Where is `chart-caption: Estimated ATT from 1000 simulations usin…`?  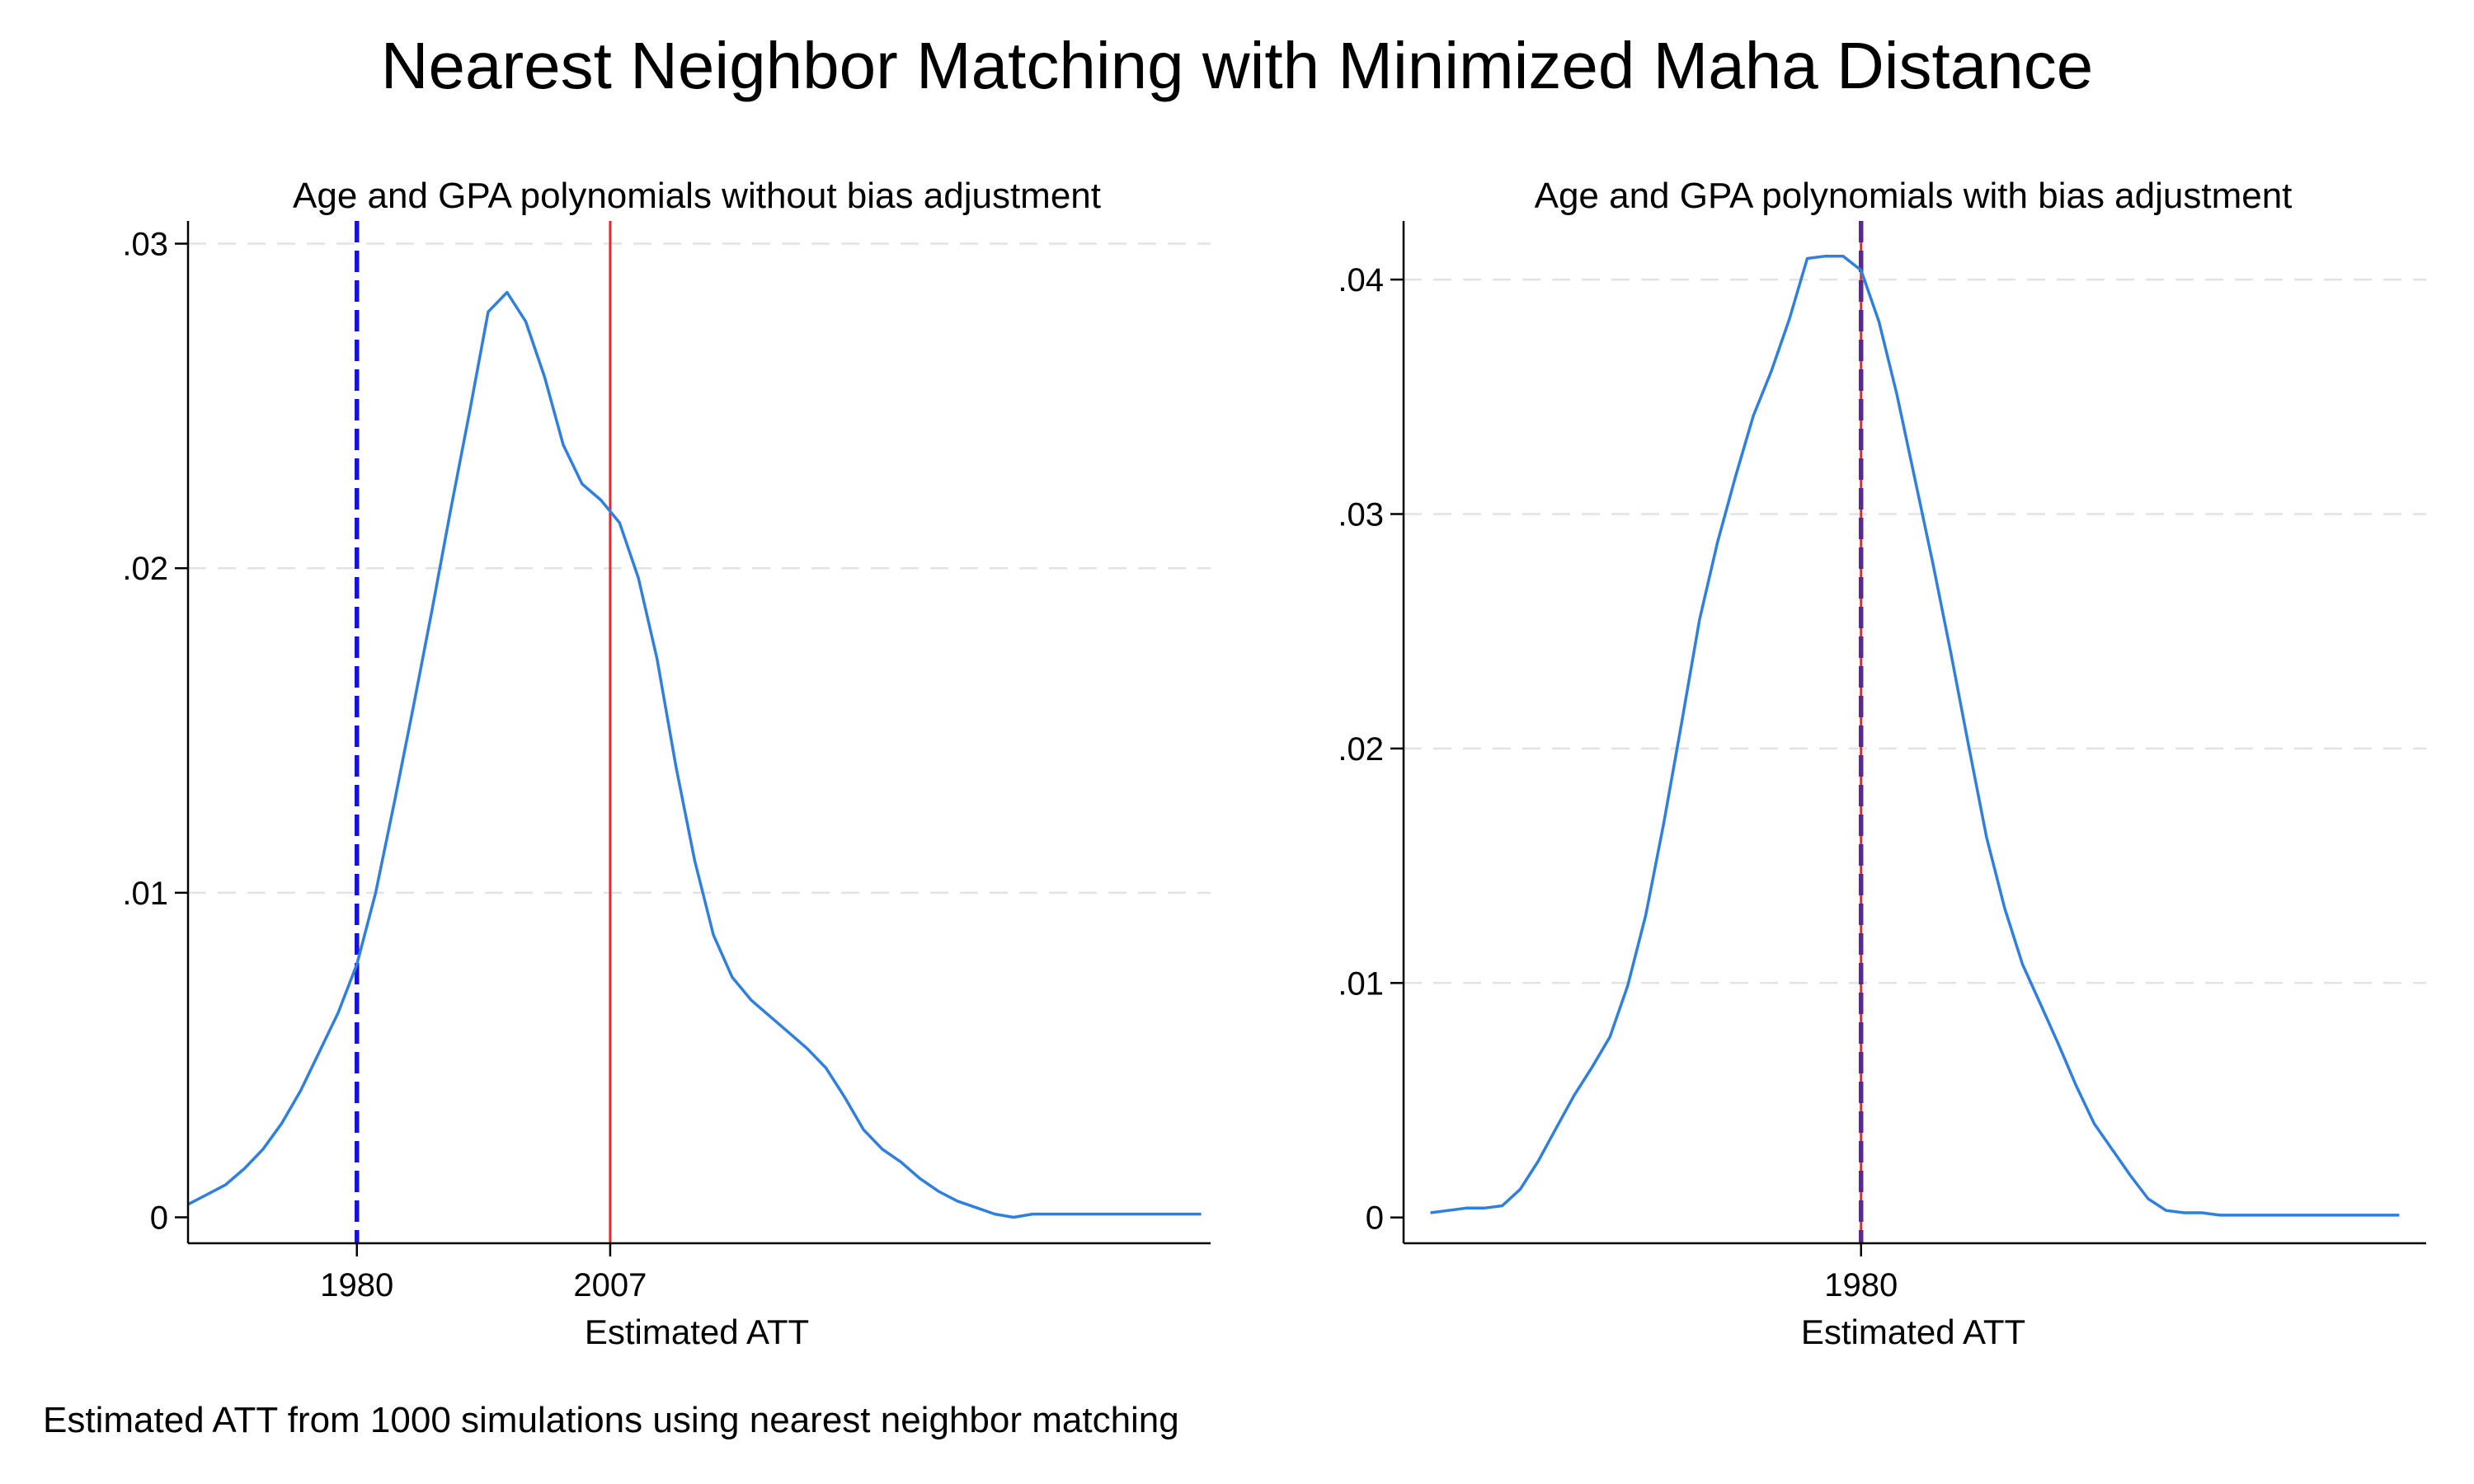 chart-caption: Estimated ATT from 1000 simulations usin… is located at coordinates (611, 1420).